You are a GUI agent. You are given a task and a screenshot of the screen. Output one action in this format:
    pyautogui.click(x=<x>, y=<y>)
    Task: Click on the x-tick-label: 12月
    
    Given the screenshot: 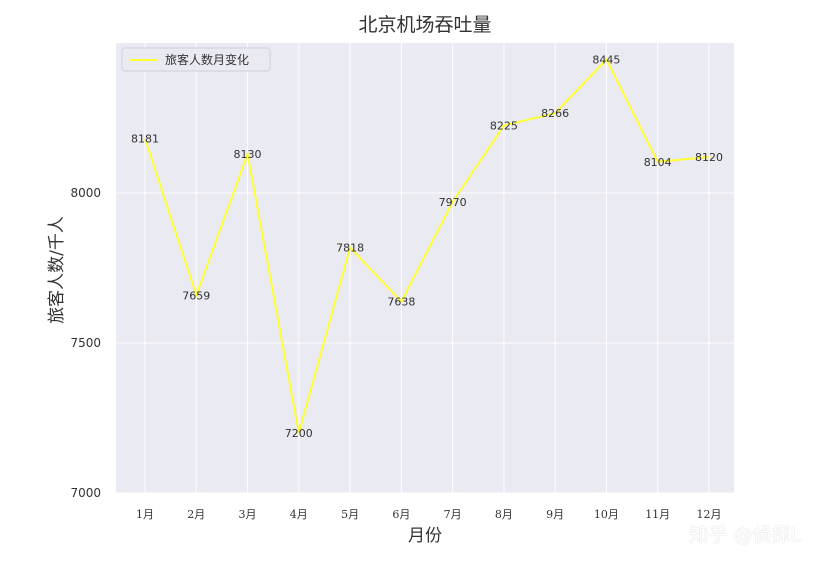 What is the action you would take?
    pyautogui.click(x=708, y=514)
    